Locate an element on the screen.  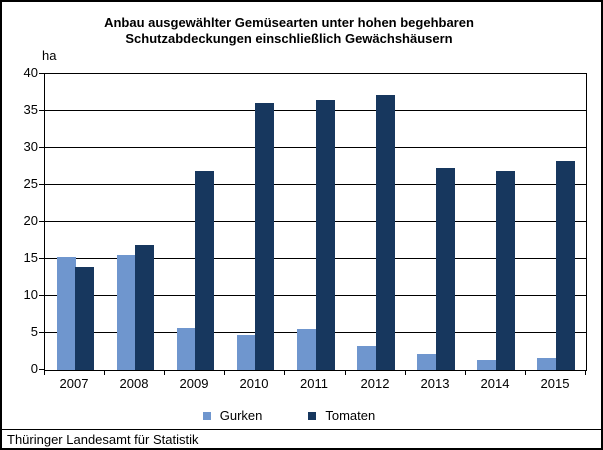
footer-divider is located at coordinates (301, 429).